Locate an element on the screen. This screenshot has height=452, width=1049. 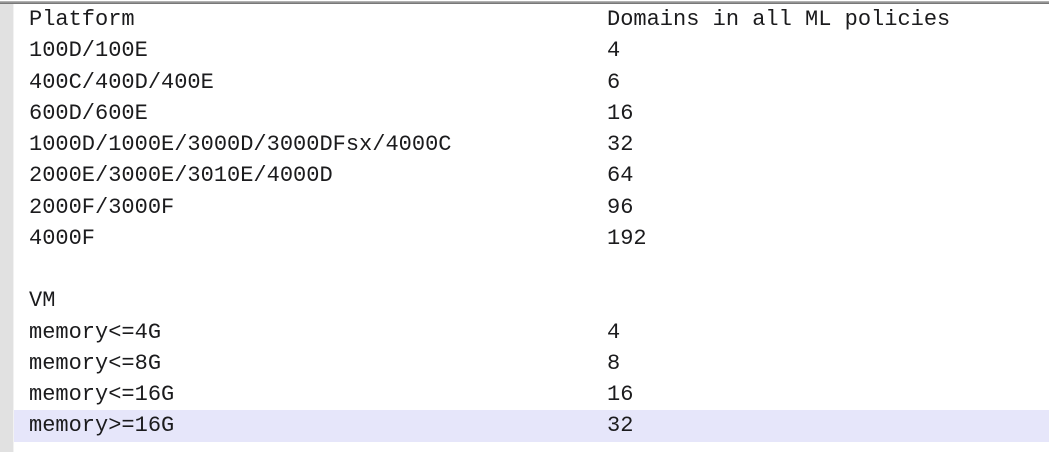
table-header-row: Platform Domains in all ML policies is located at coordinates (531, 19).